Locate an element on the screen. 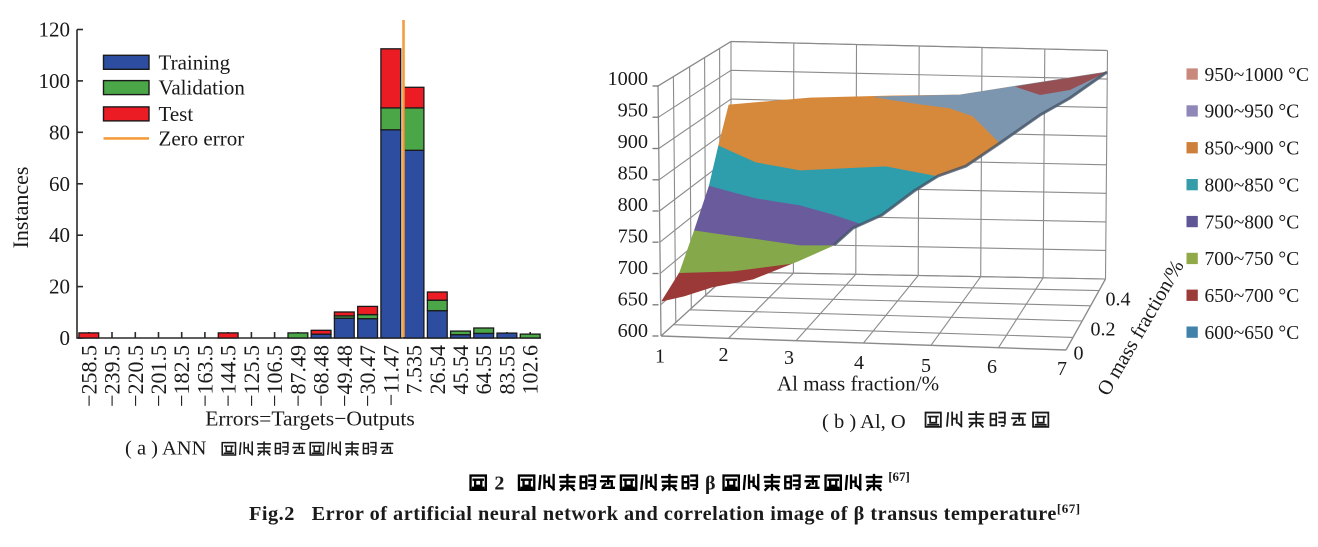 This screenshot has height=547, width=1318. svg-text: Zero error is located at coordinates (202, 138).